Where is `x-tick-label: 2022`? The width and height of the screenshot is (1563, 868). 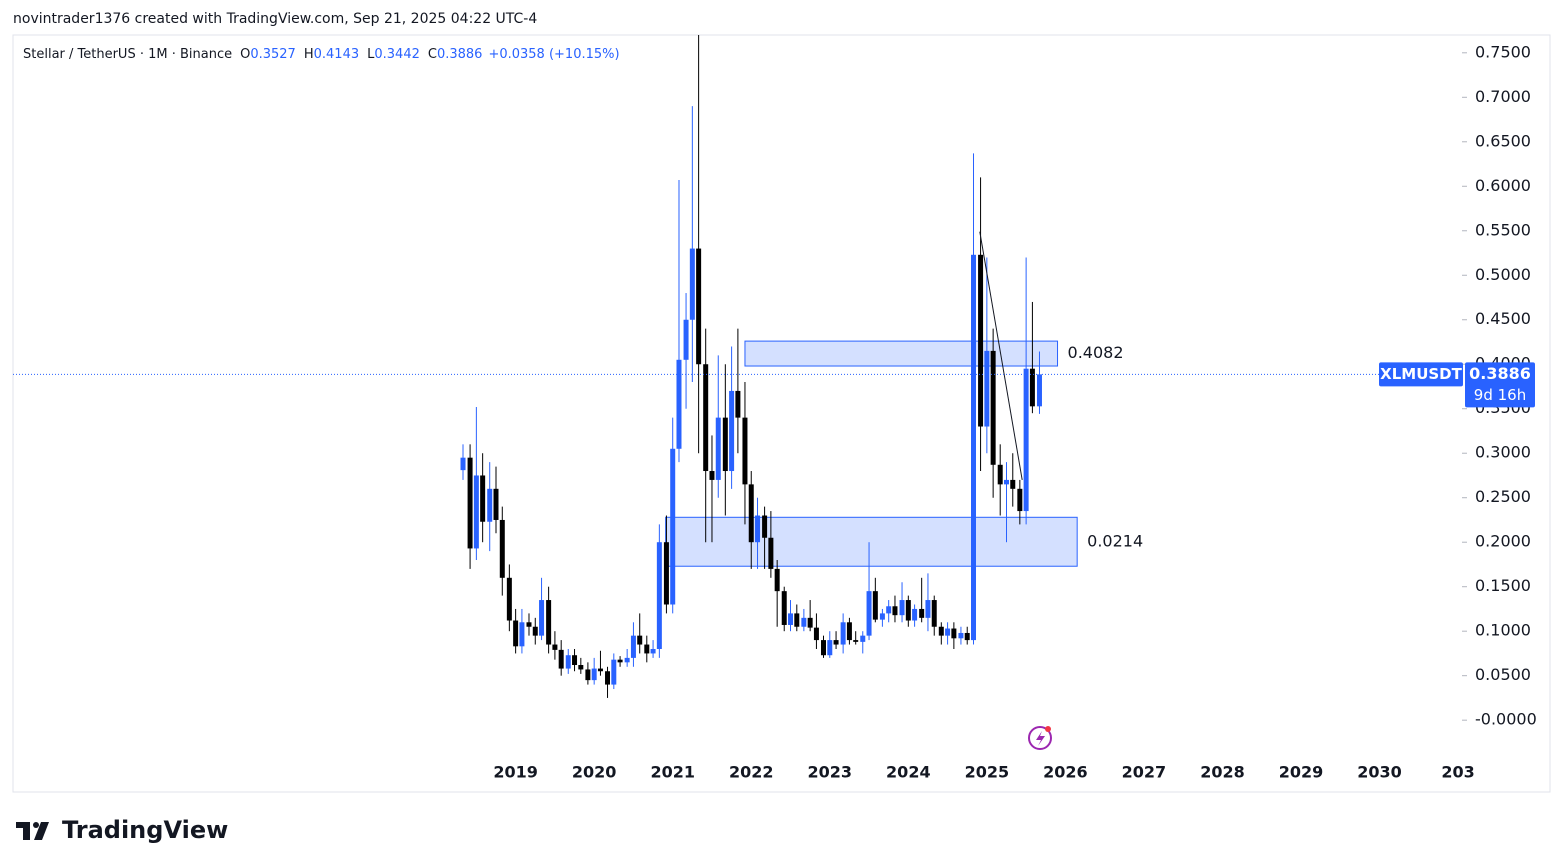 x-tick-label: 2022 is located at coordinates (751, 772).